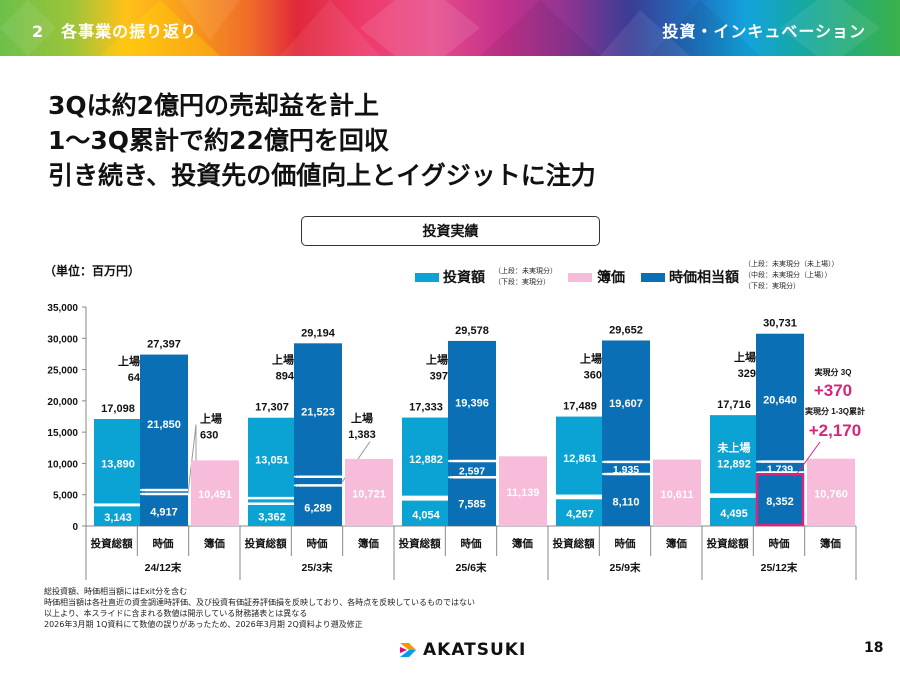 This screenshot has height=675, width=900. I want to click on headline-line: 引き続き、投資先の価値向上とイグジットに注力, so click(322, 175).